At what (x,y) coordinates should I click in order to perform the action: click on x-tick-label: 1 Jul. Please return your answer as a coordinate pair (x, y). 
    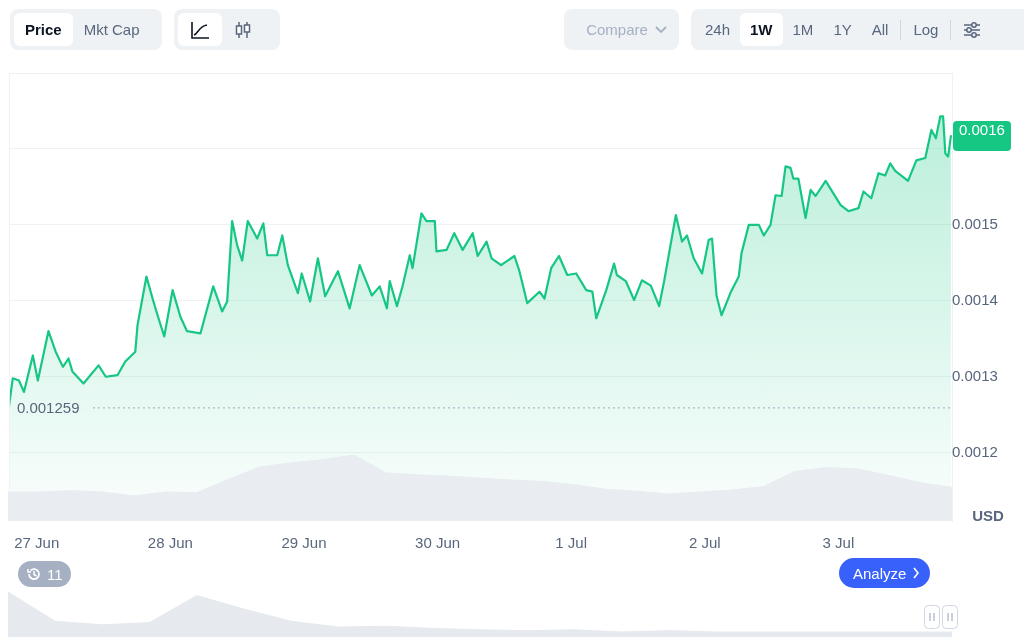
    Looking at the image, I should click on (571, 543).